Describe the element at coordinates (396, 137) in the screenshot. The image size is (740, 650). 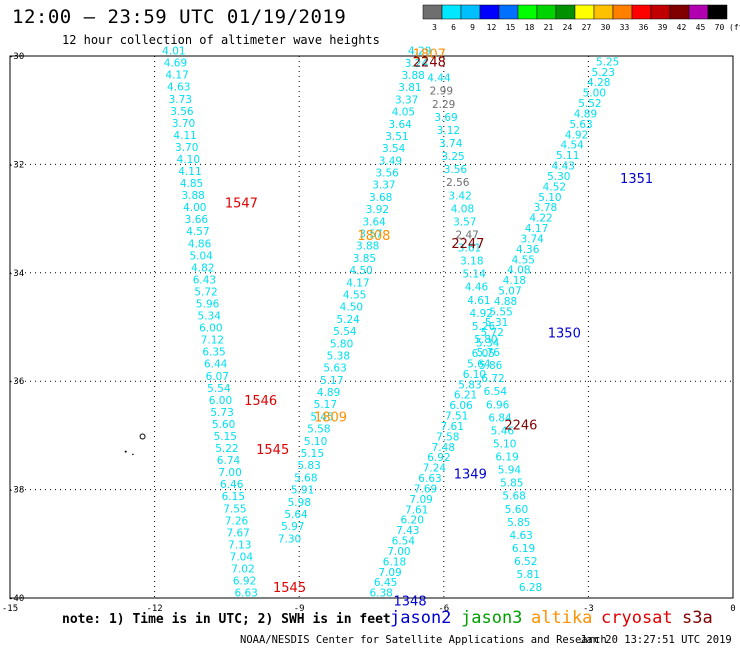
I see `swh-value: 3.51` at that location.